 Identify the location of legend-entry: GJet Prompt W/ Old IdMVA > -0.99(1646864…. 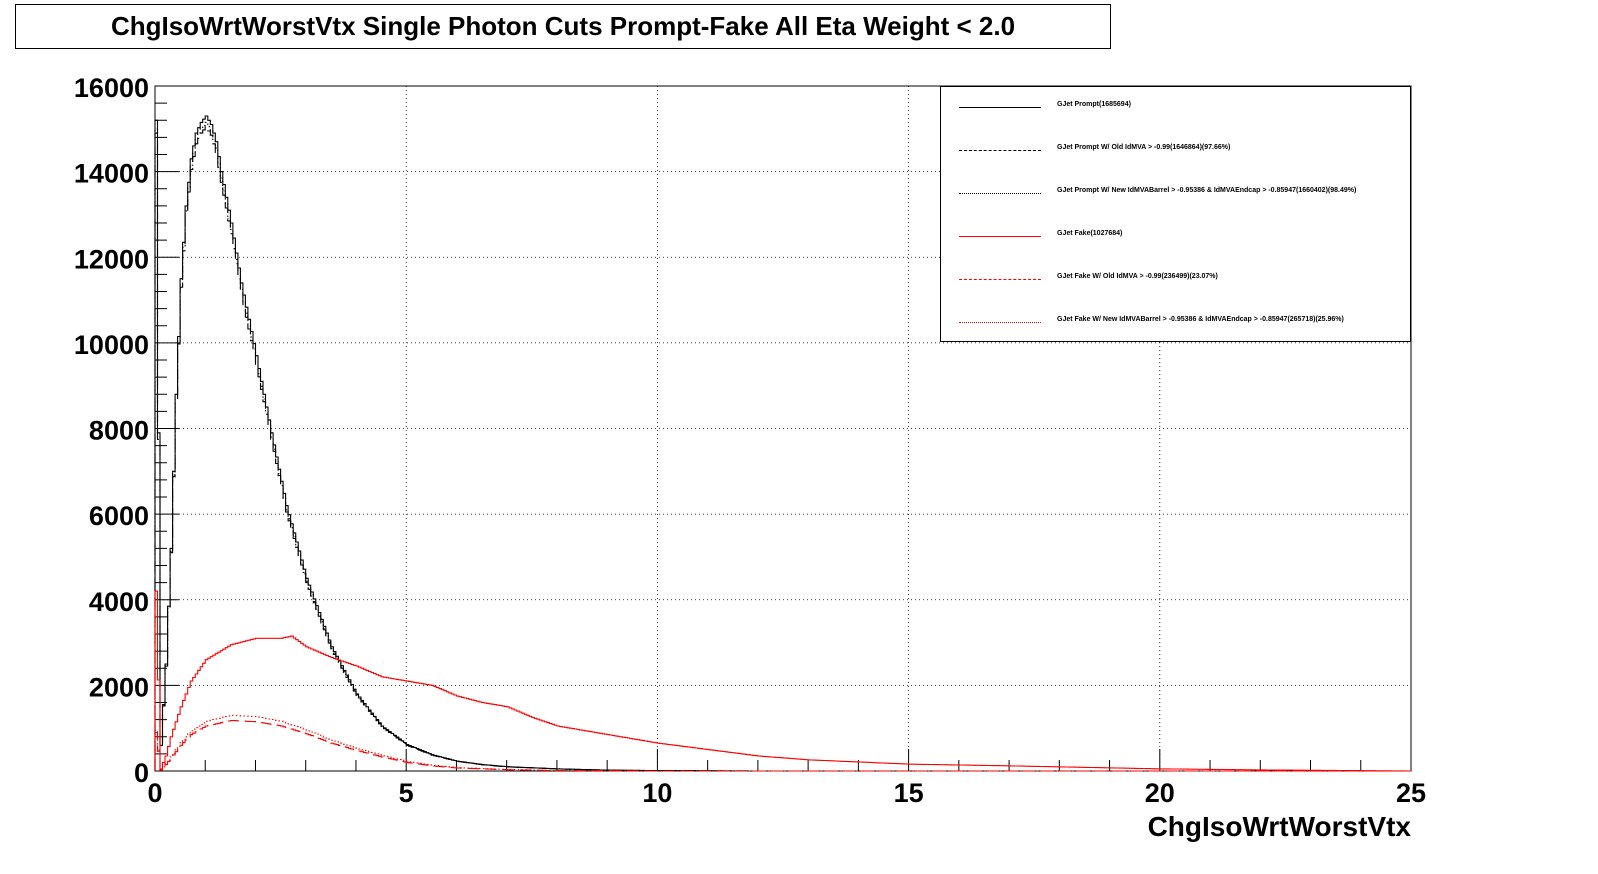
(1175, 151).